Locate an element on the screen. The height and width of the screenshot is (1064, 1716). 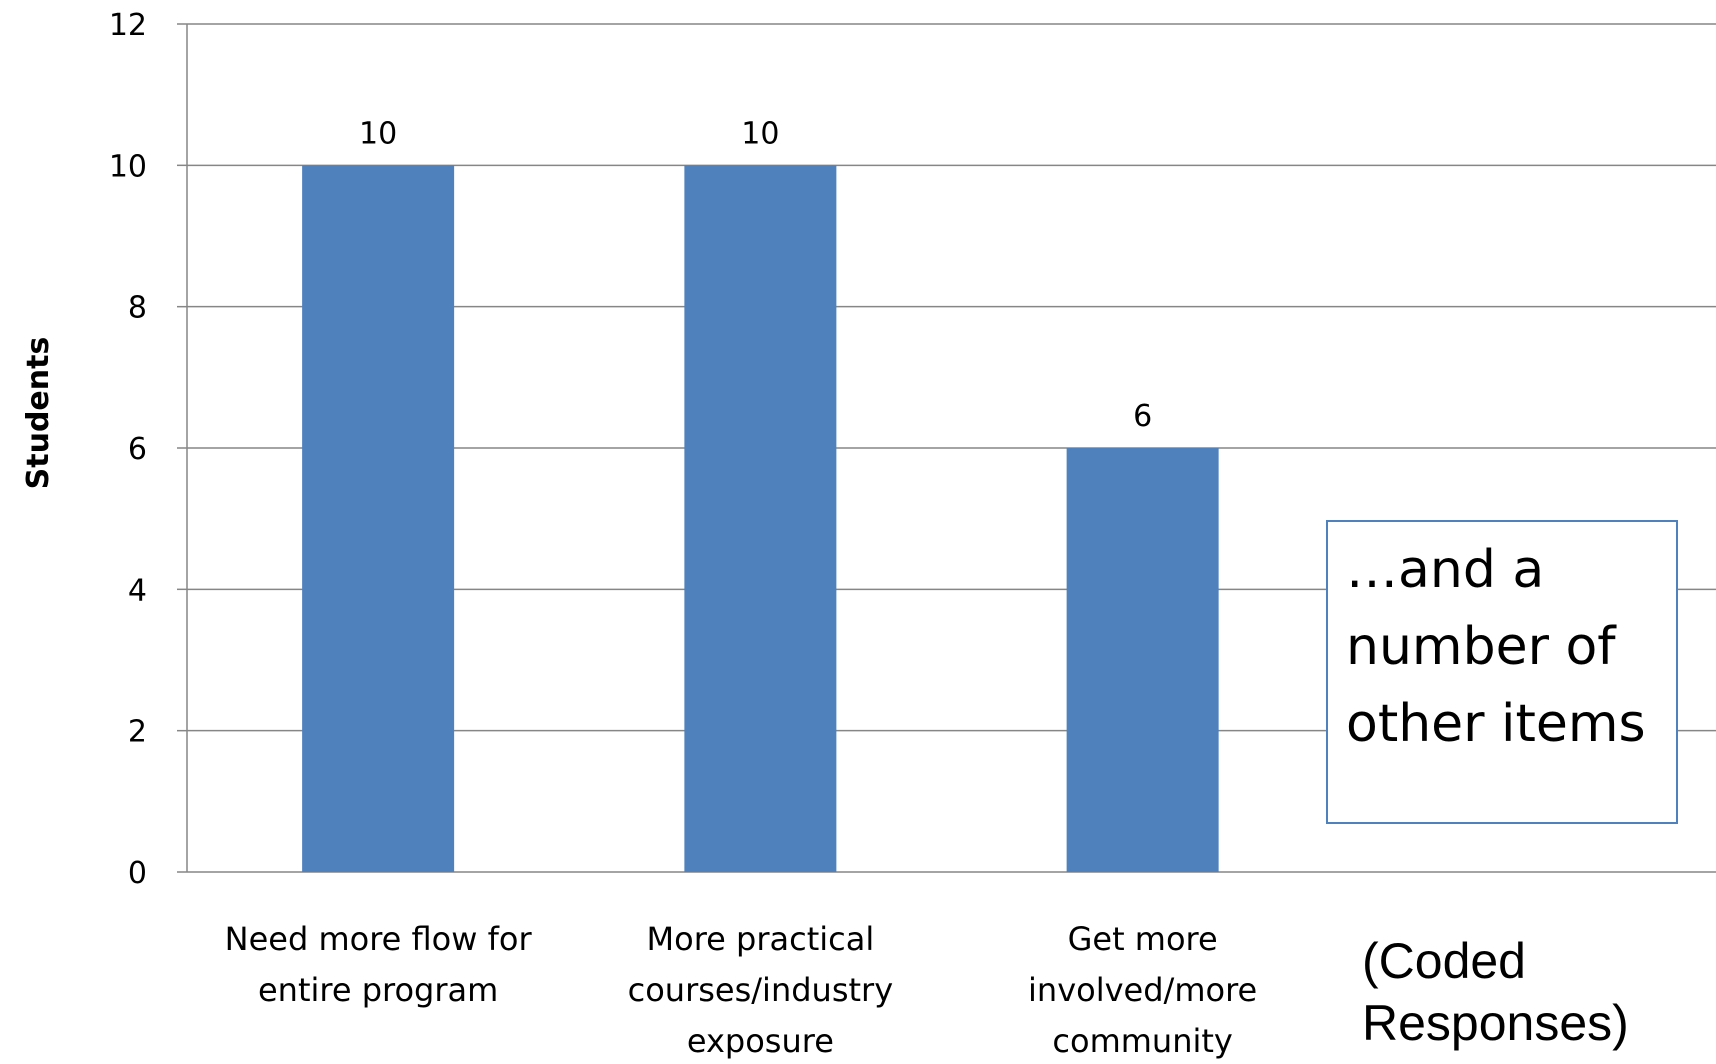
callout-line: …and a is located at coordinates (1445, 570).